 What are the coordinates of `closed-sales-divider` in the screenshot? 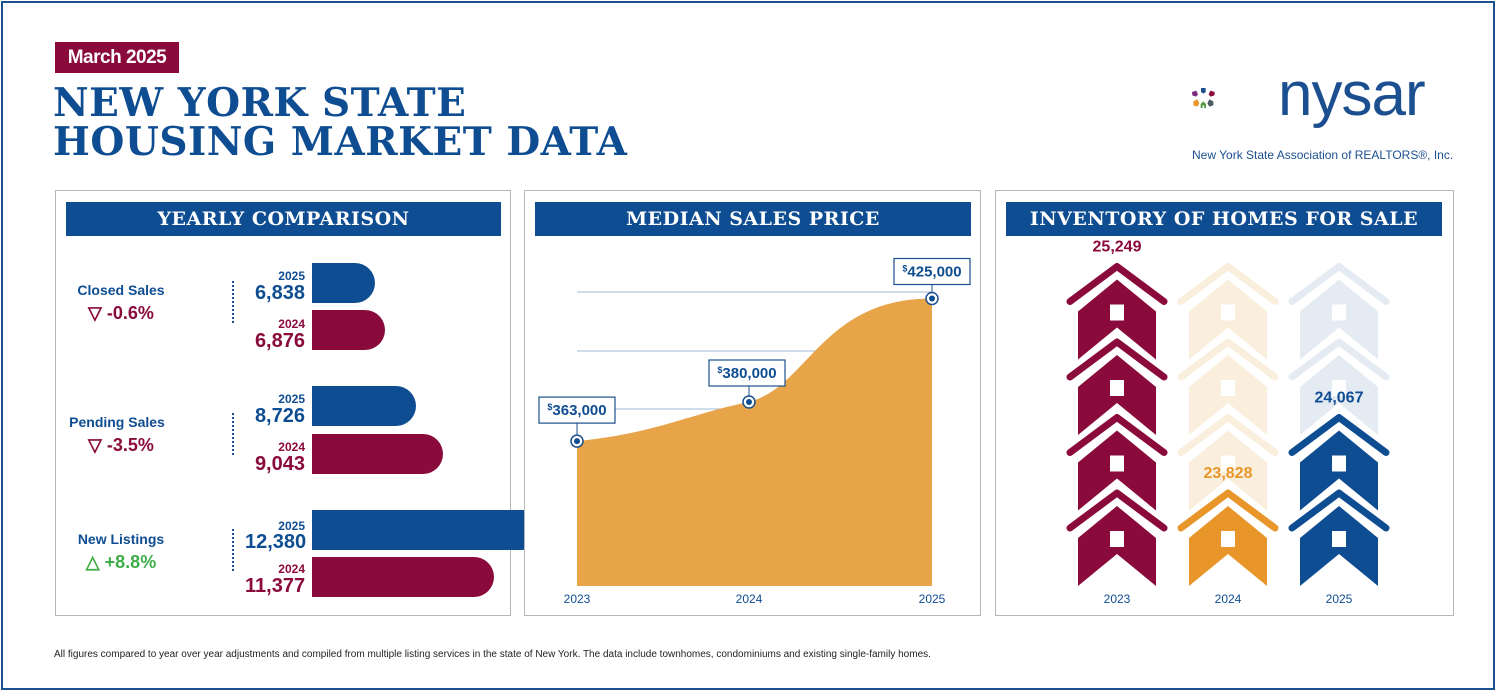 It's located at (233, 302).